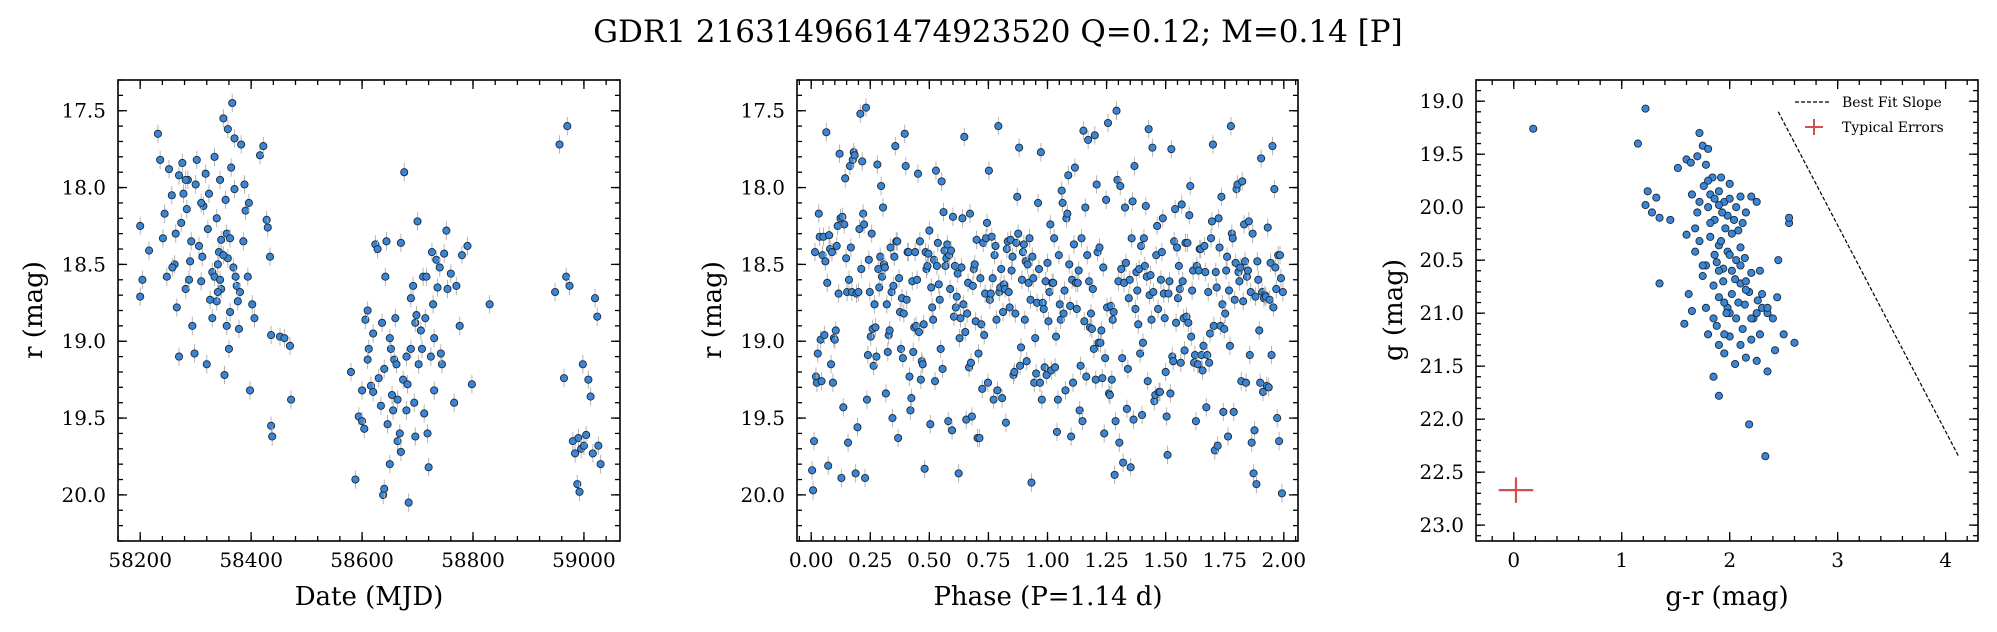 This screenshot has height=632, width=1997. What do you see at coordinates (83, 111) in the screenshot?
I see `panel-lightcurve-ytick-label: 17.5` at bounding box center [83, 111].